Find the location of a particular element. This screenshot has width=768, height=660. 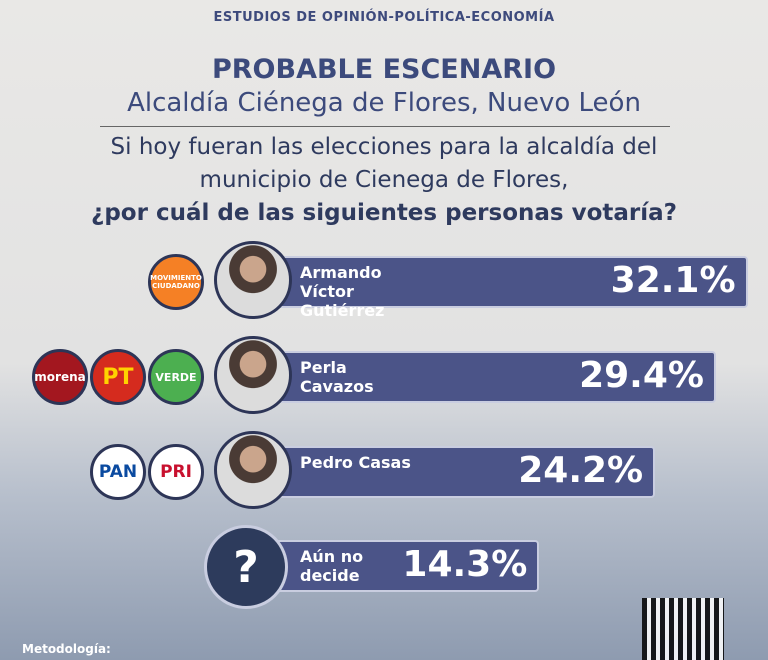

value-label: 24.2% is located at coordinates (581, 470).